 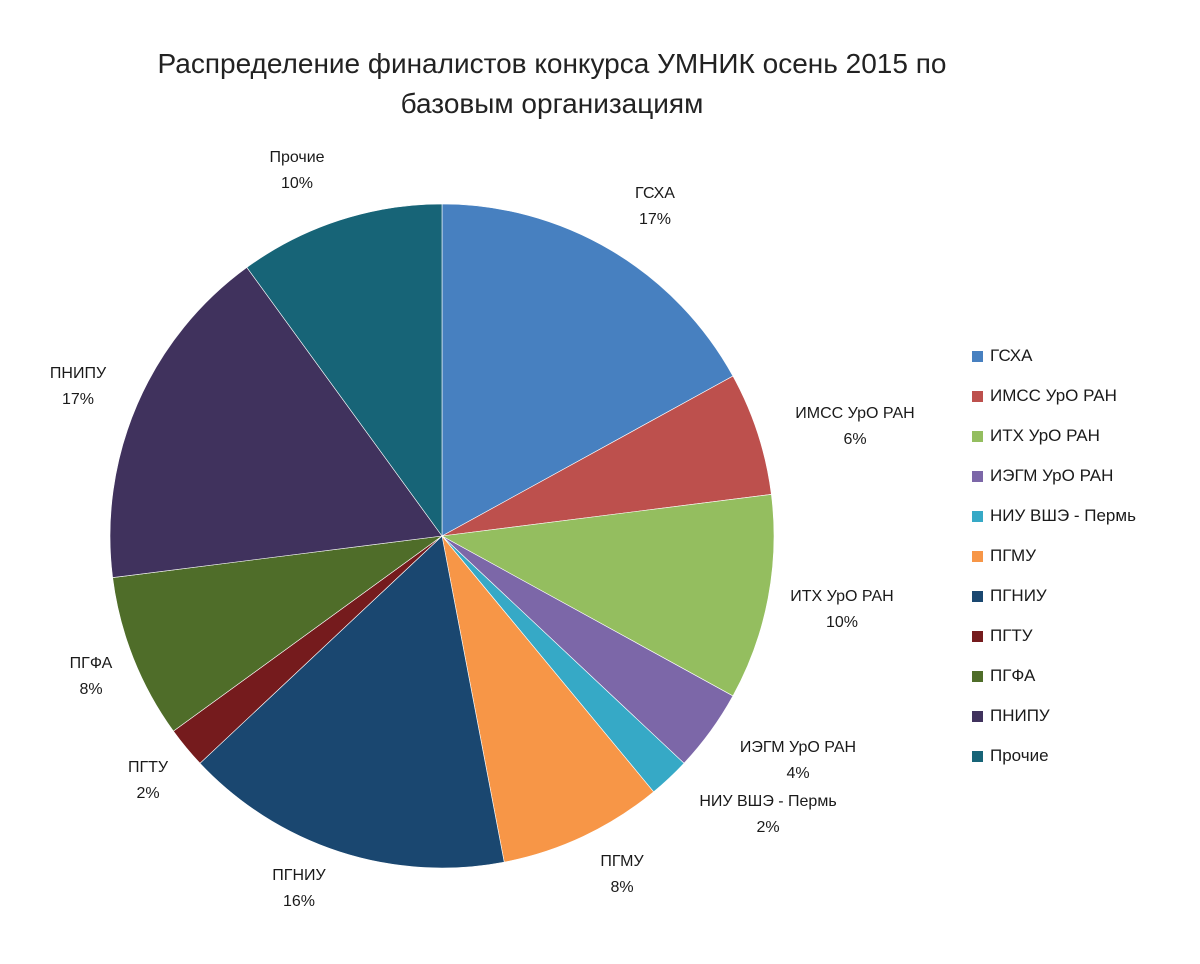 What do you see at coordinates (842, 622) in the screenshot?
I see `slice-label-percent-3: 10%` at bounding box center [842, 622].